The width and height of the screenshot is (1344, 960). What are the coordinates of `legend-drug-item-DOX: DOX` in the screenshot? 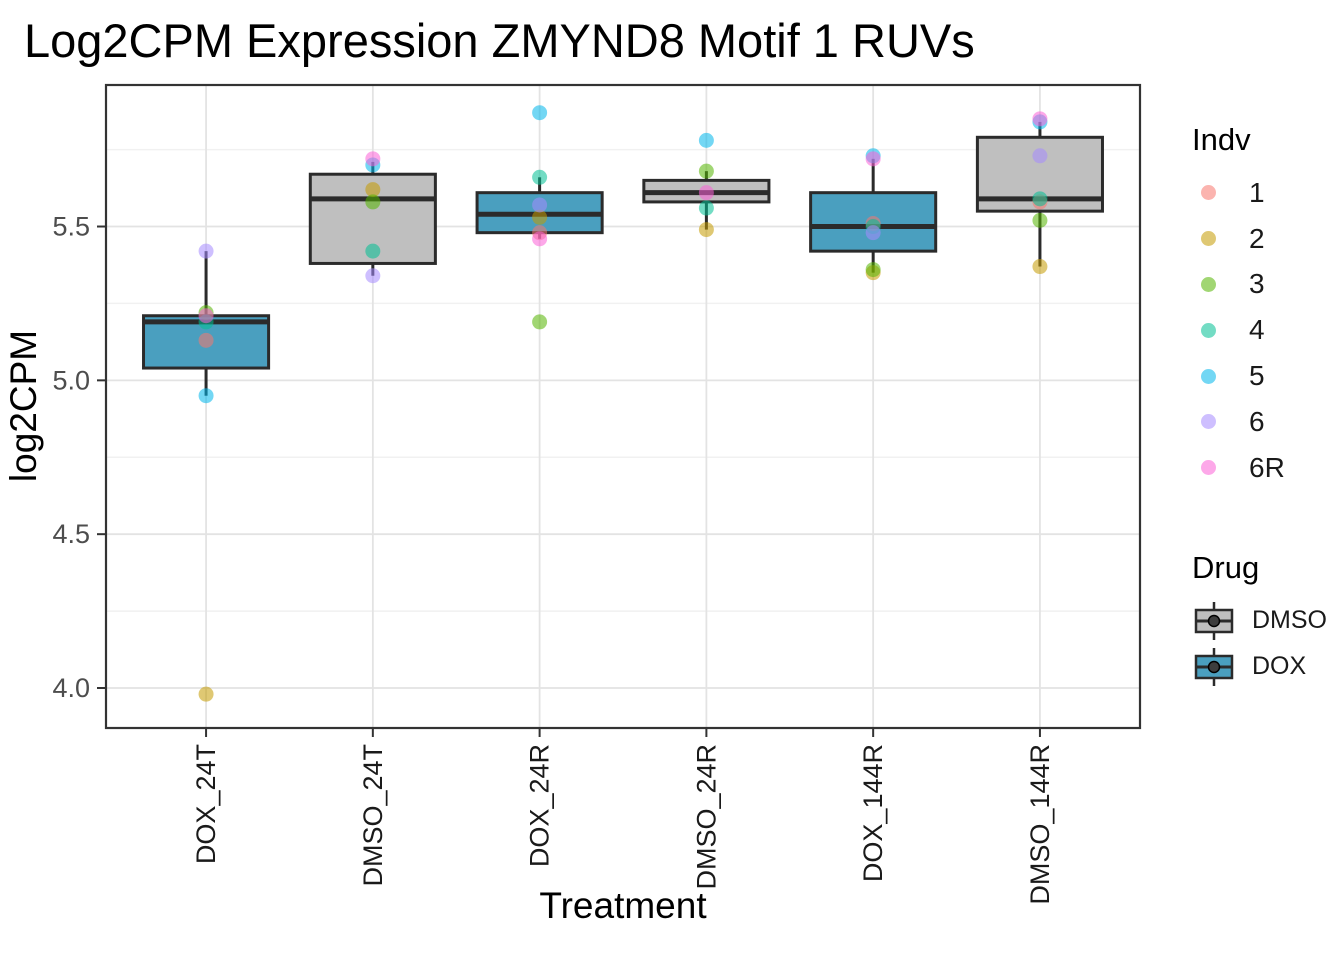 It's located at (1259, 667).